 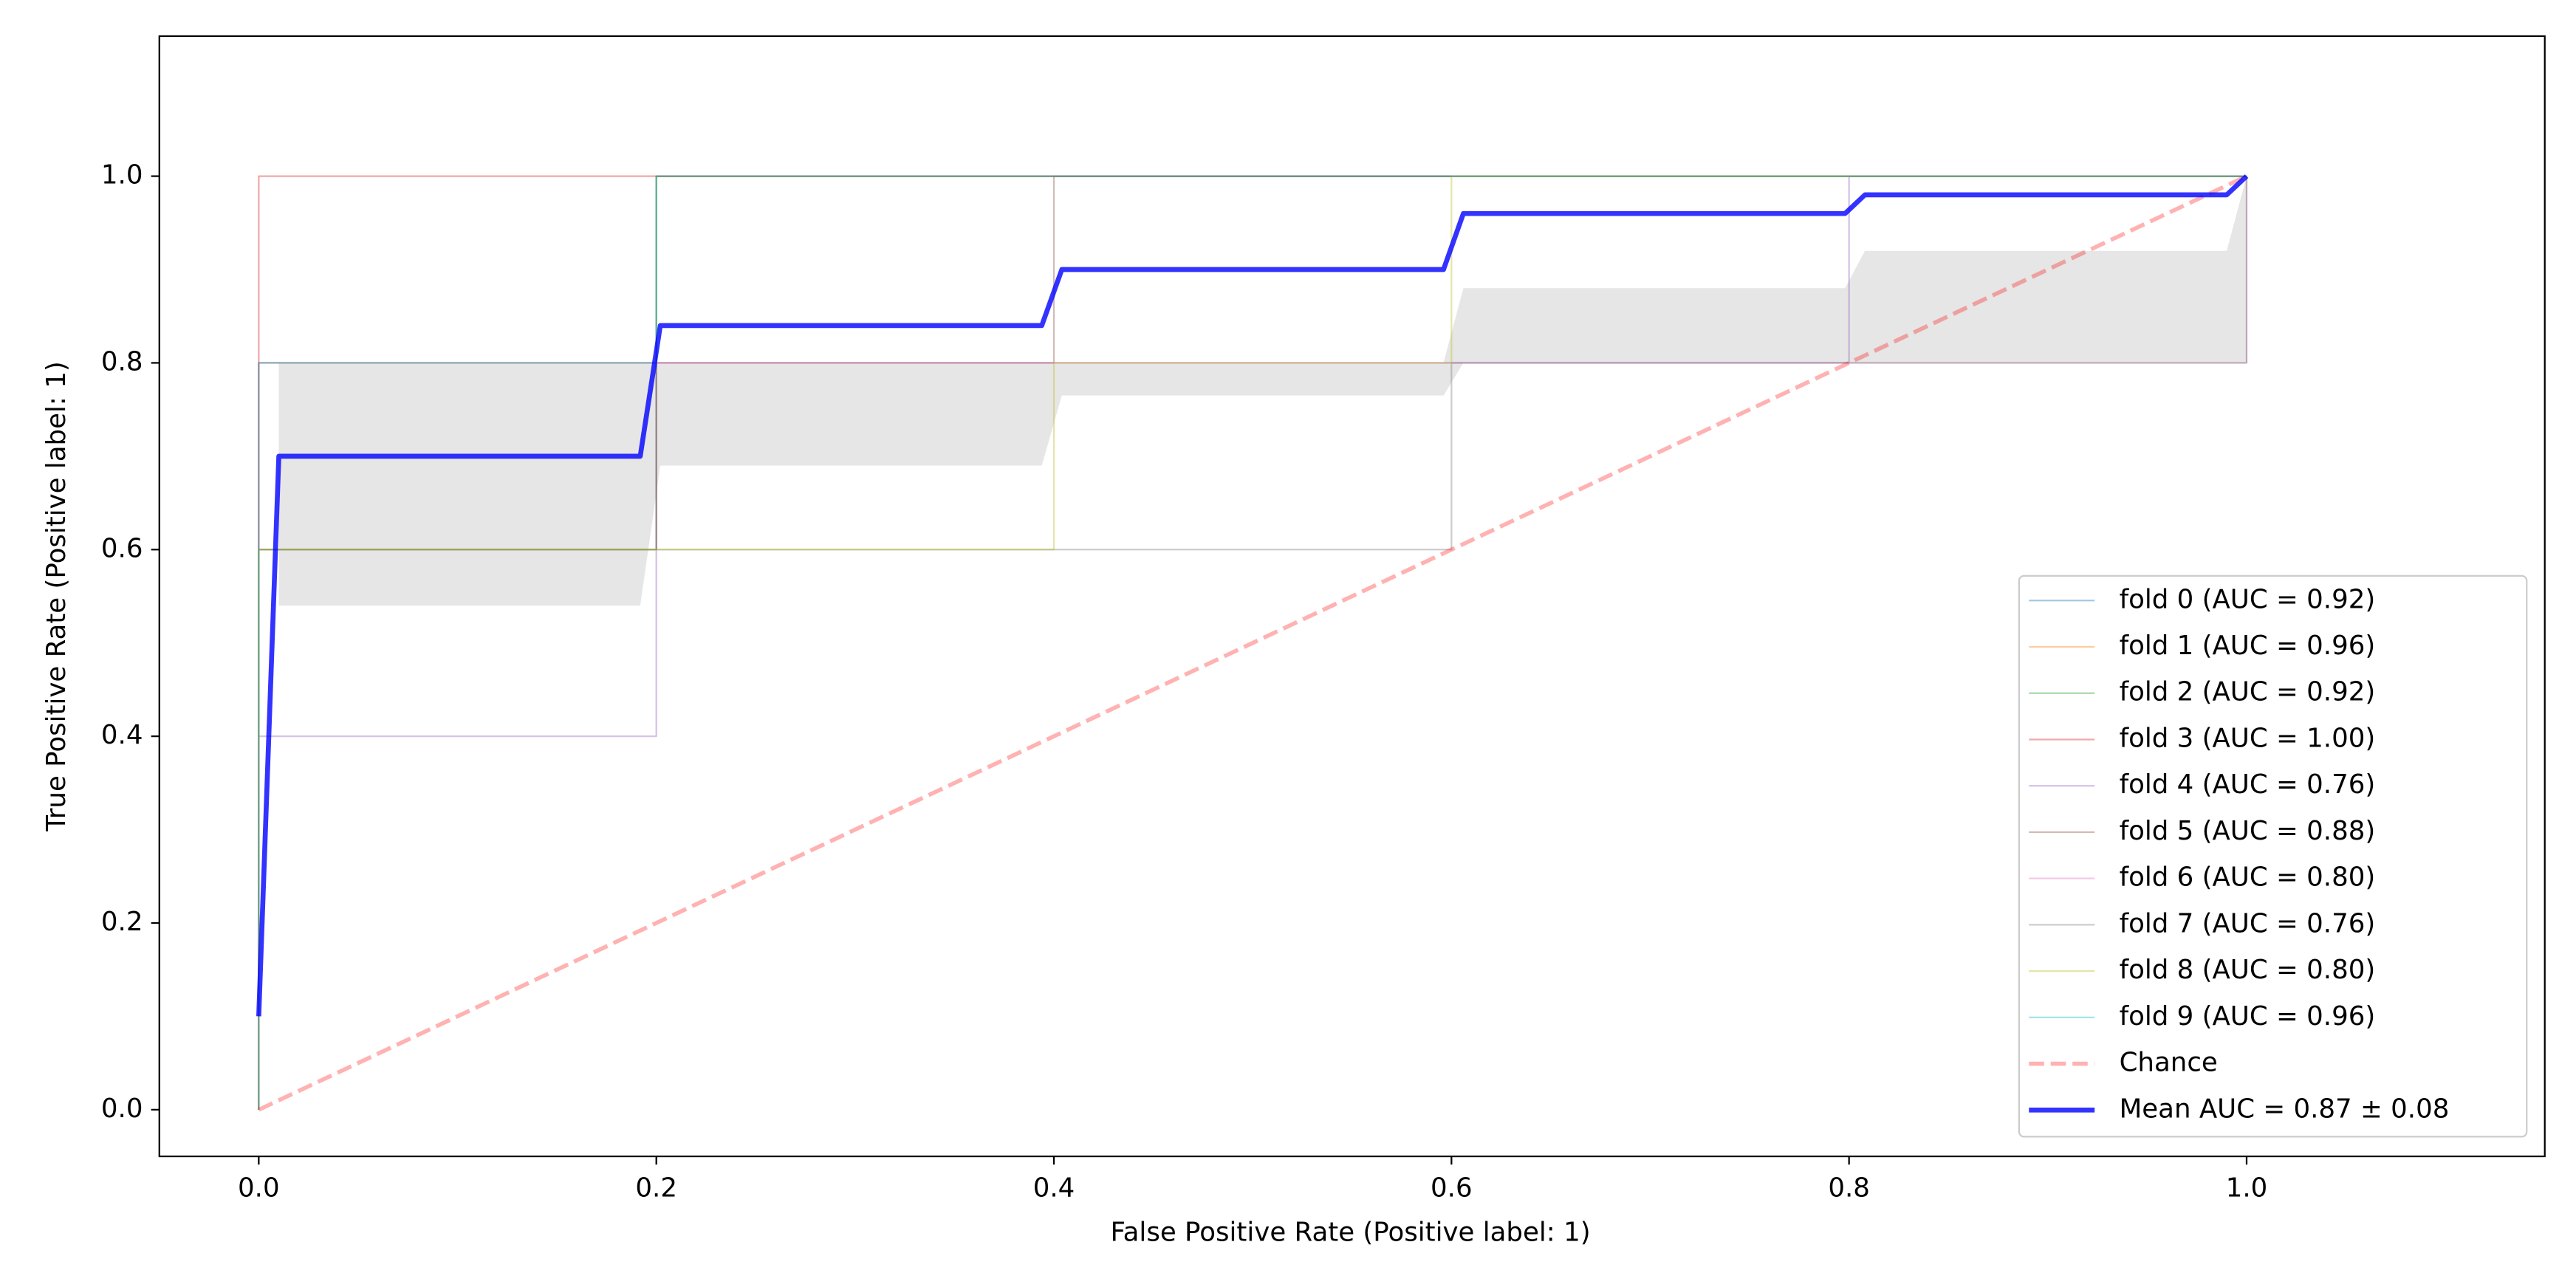 What do you see at coordinates (259, 1188) in the screenshot?
I see `x-tick-label: 0.0` at bounding box center [259, 1188].